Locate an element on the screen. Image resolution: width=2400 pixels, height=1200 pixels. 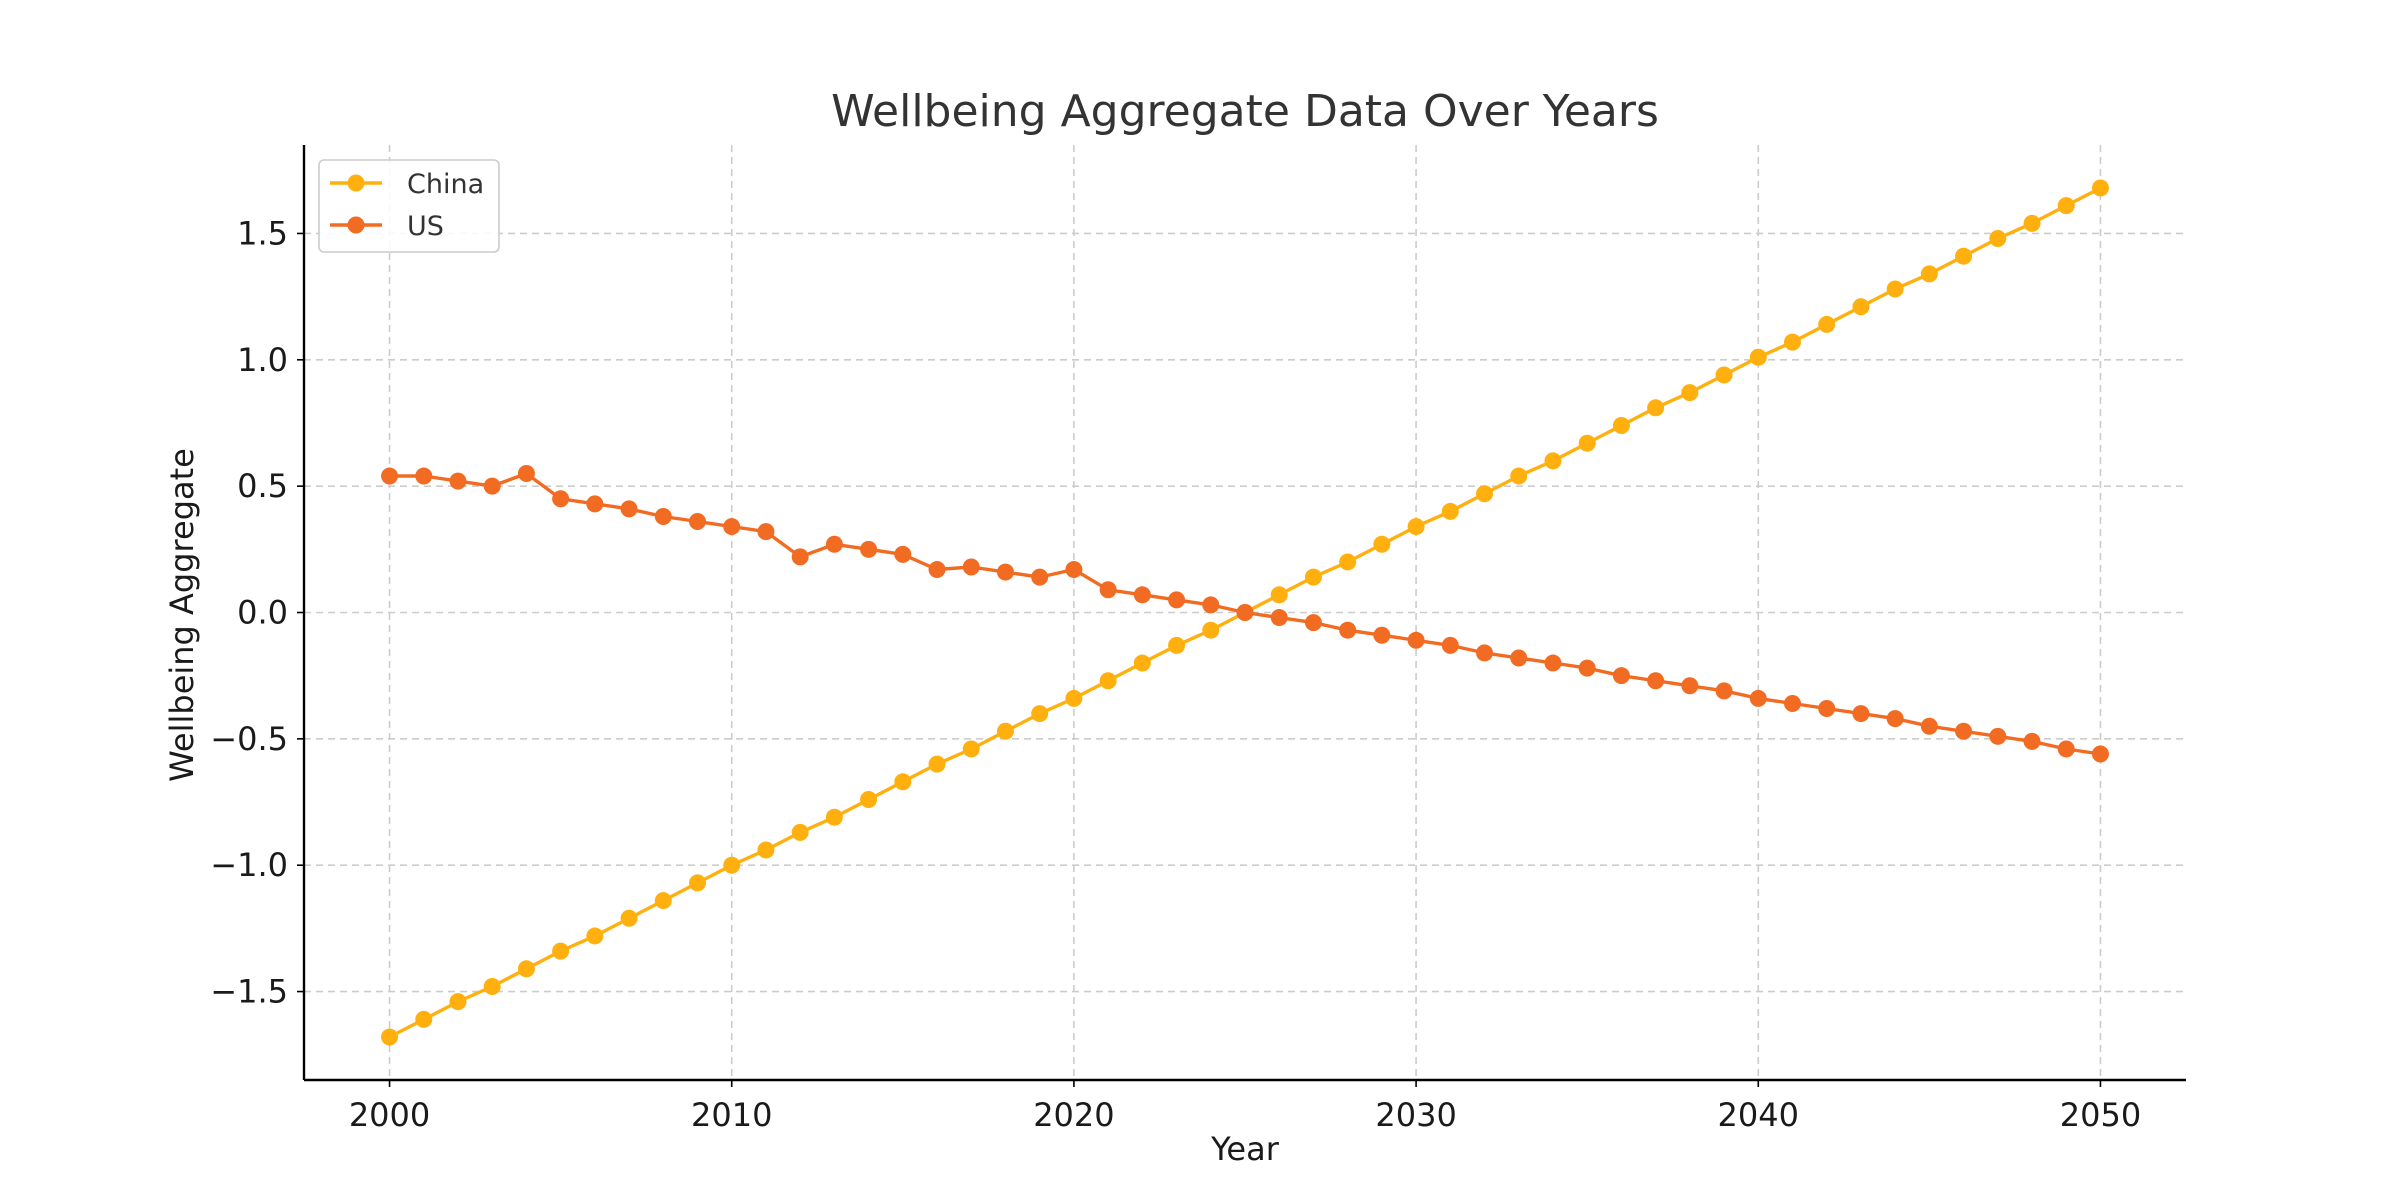
chart-title: Wellbeing Aggregate Data Over Years is located at coordinates (1245, 111).